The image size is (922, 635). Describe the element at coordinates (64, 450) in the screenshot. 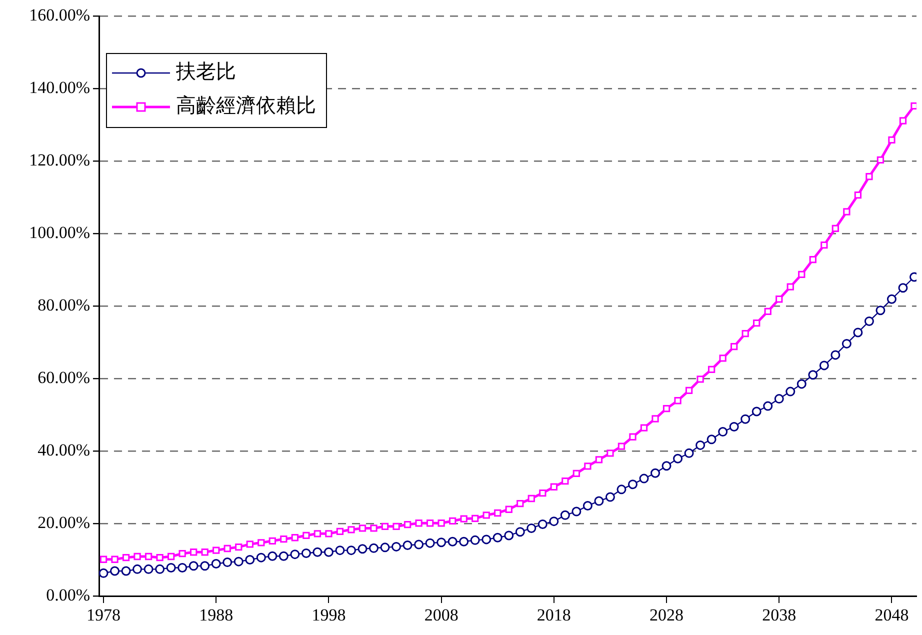

I see `y-tick-label: 40.00%` at that location.